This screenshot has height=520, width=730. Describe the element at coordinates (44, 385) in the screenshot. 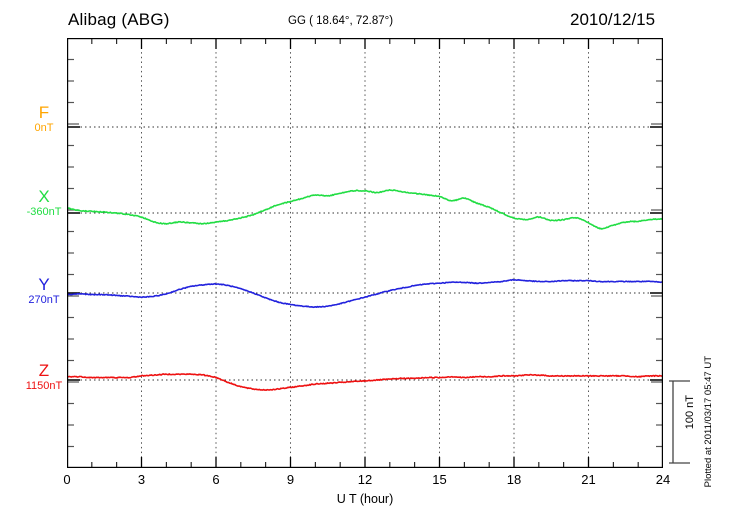

I see `component-baseline-z: 1150nT` at that location.